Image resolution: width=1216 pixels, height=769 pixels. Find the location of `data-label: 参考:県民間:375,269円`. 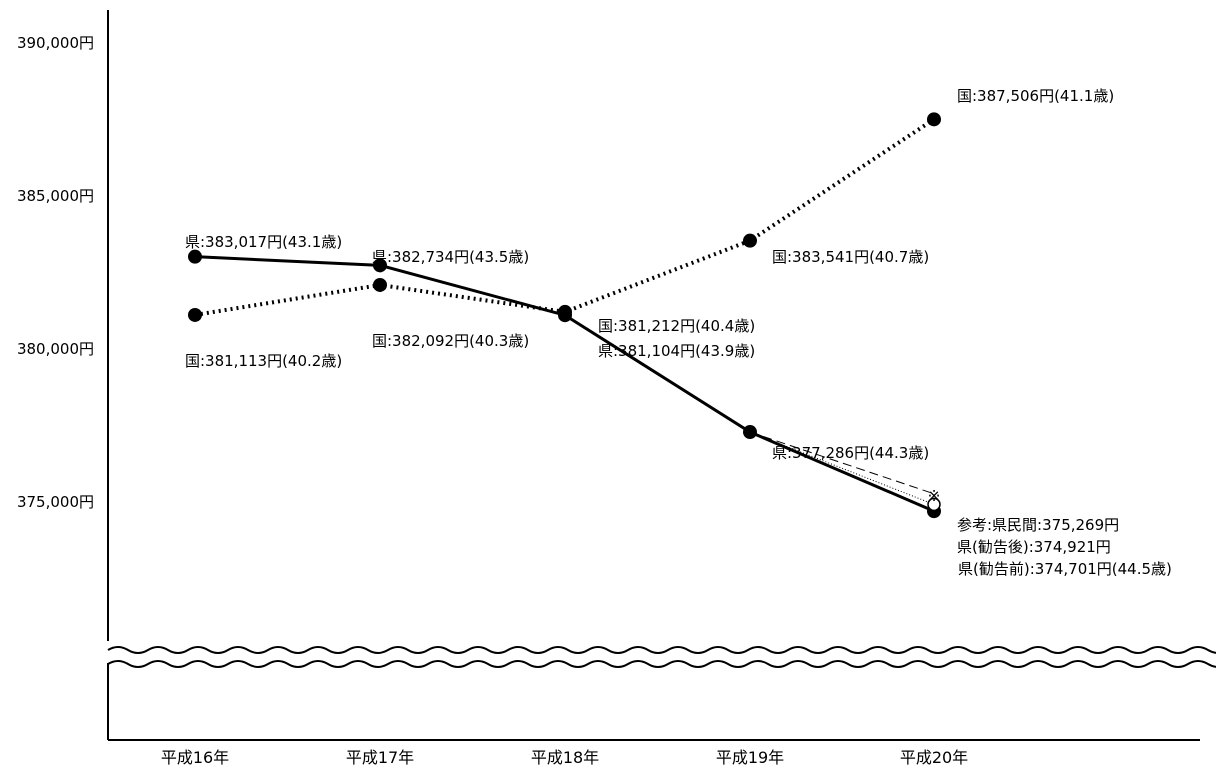

data-label: 参考:県民間:375,269円 is located at coordinates (1038, 525).